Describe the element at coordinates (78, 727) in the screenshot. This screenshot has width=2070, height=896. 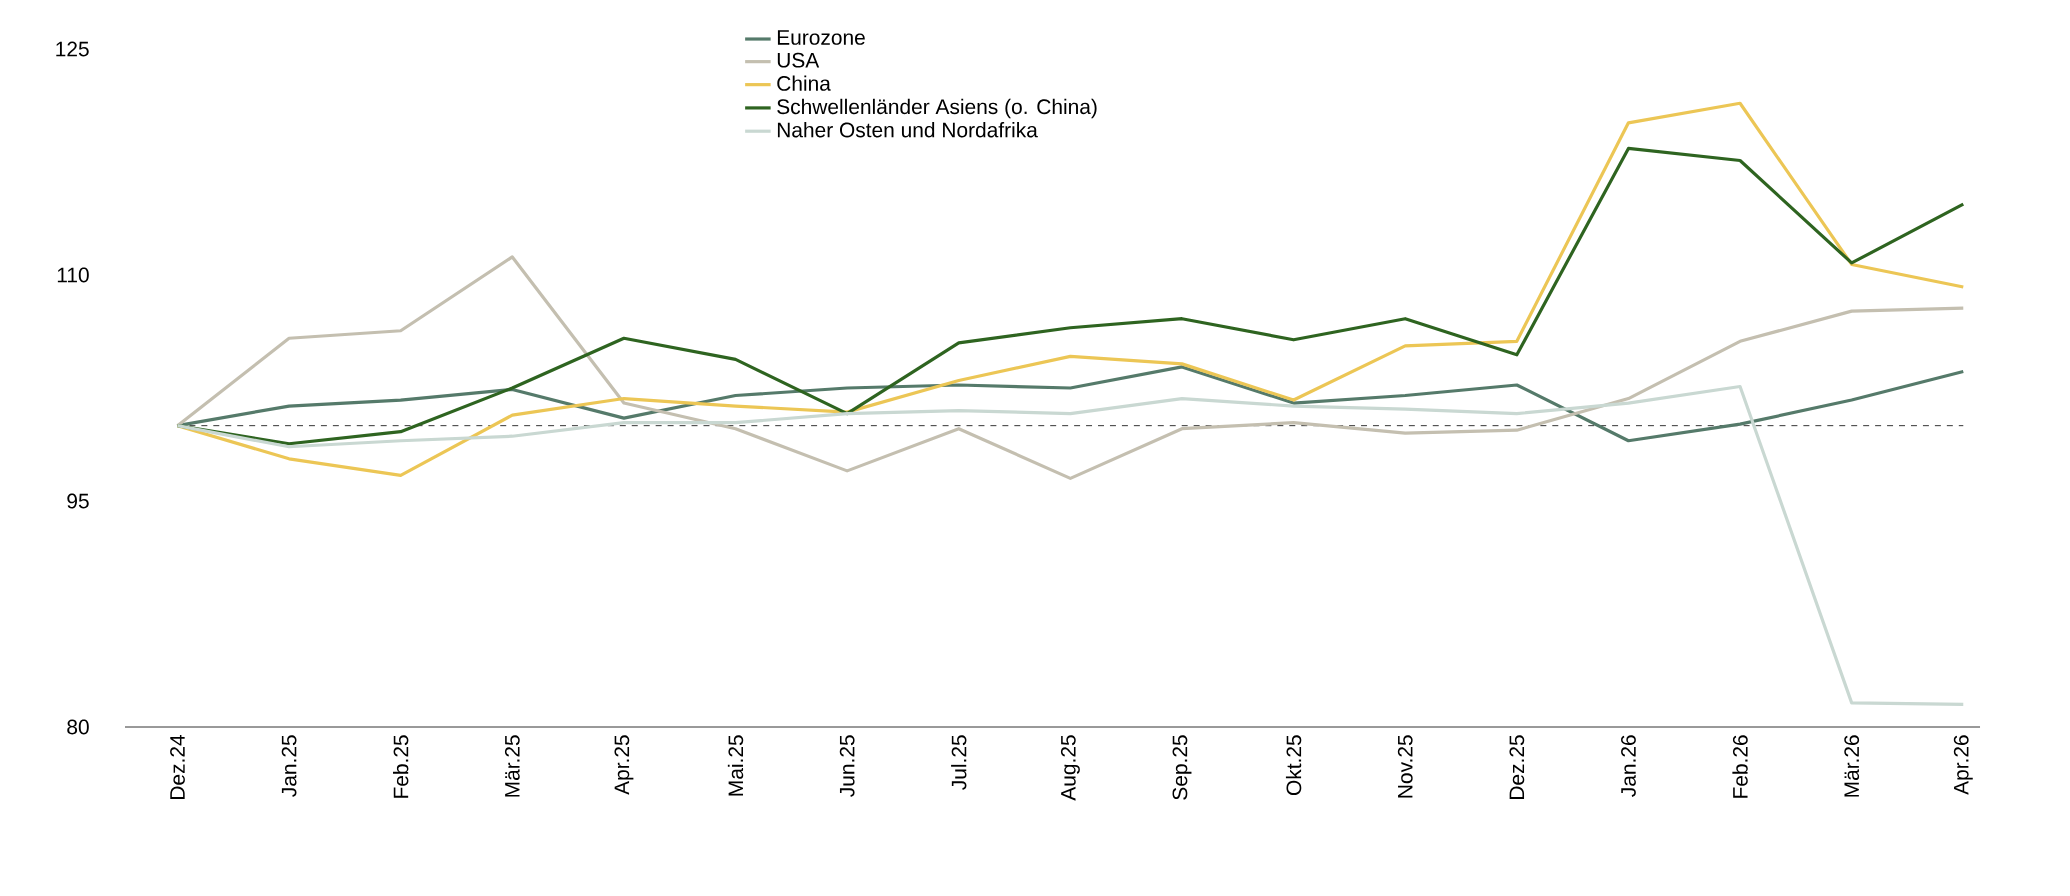
I see `y-tick-label: 80` at that location.